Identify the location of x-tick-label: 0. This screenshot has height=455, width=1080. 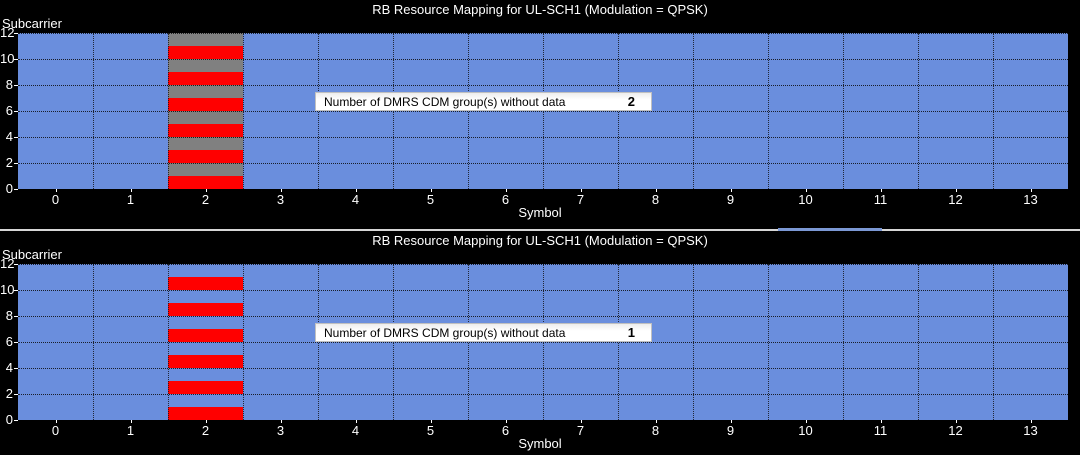
(55, 199).